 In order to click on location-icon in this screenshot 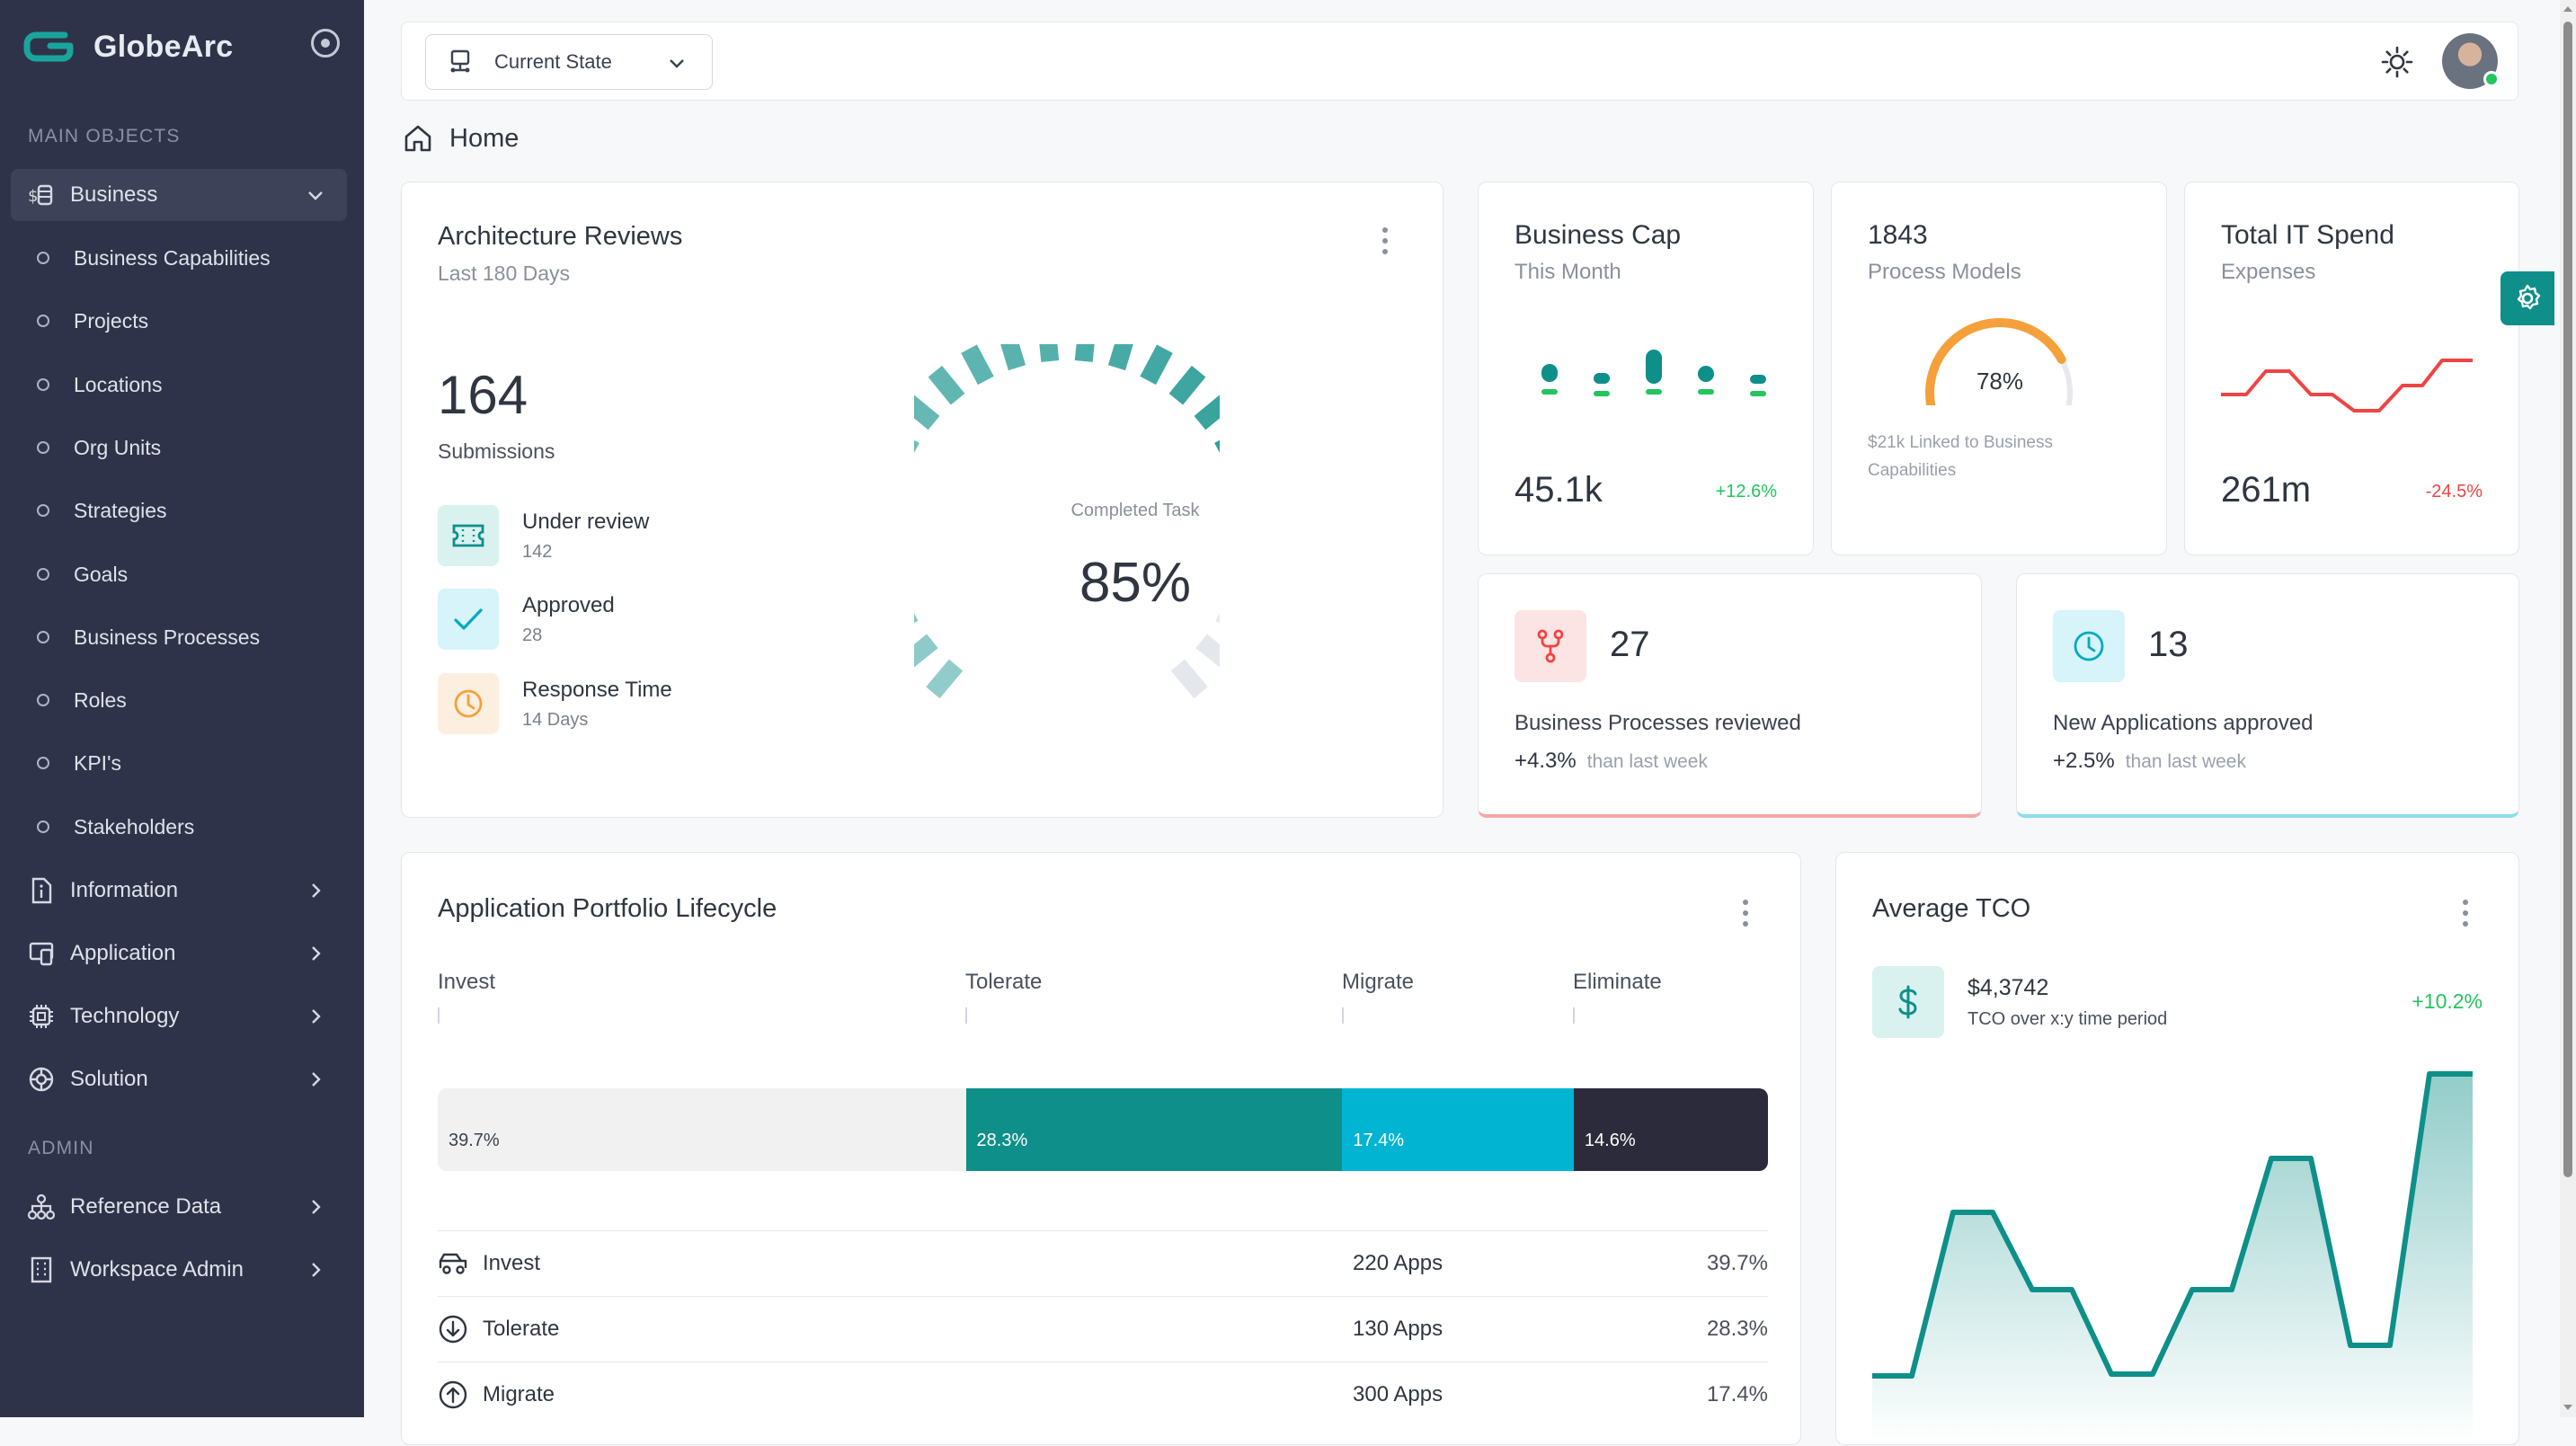, I will do `click(43, 384)`.